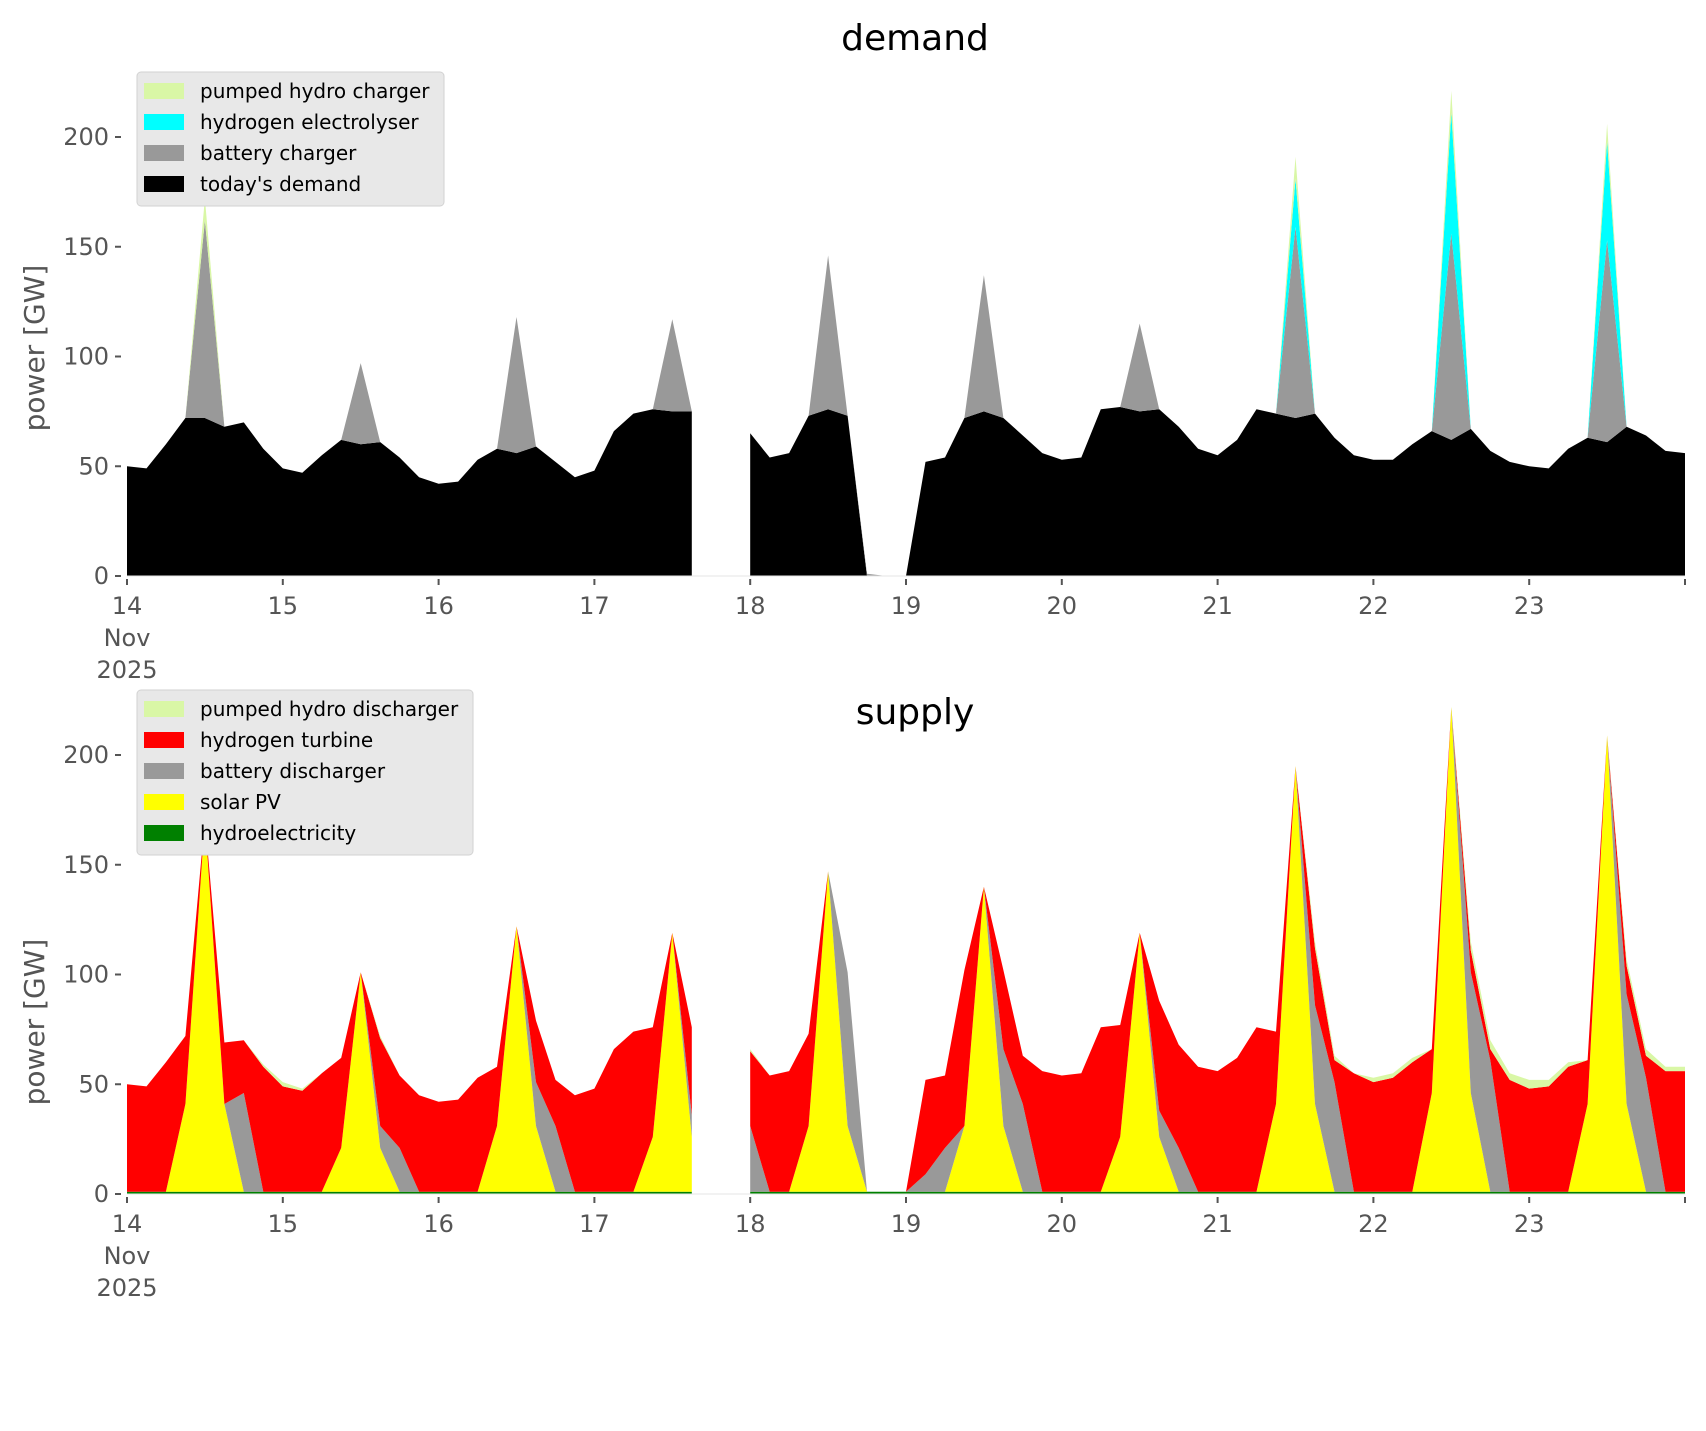 The image size is (1706, 1431). I want to click on legend-label-hydrogen-electrolyser: hydrogen electrolyser, so click(309, 122).